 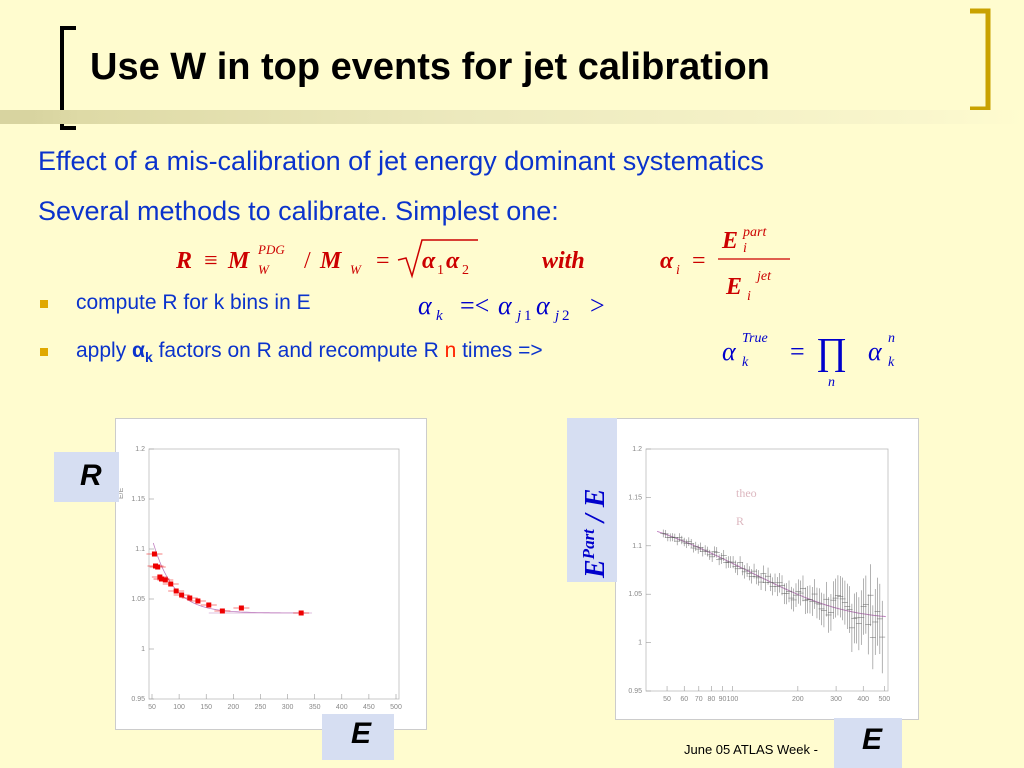 What do you see at coordinates (733, 699) in the screenshot?
I see `x-tick-label: 100` at bounding box center [733, 699].